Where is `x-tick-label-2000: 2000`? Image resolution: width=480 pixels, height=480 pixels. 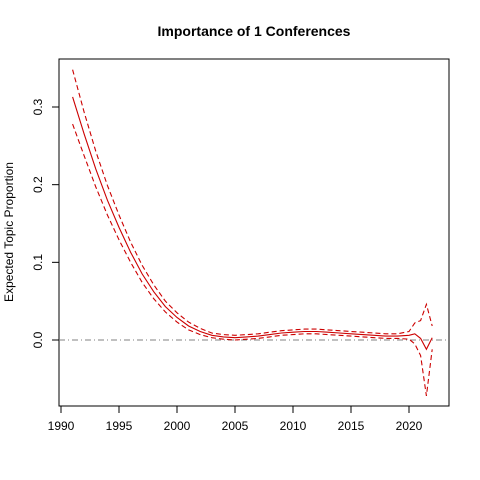
x-tick-label-2000: 2000 is located at coordinates (177, 426).